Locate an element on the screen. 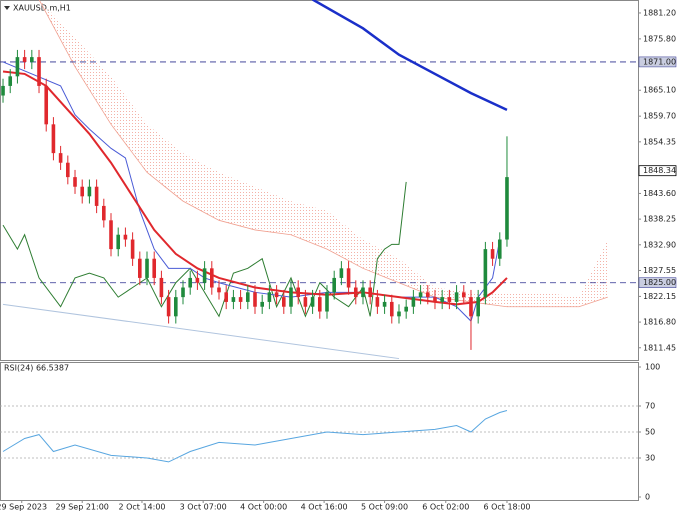 This screenshot has width=678, height=512. level-label: 1825.00 is located at coordinates (659, 282).